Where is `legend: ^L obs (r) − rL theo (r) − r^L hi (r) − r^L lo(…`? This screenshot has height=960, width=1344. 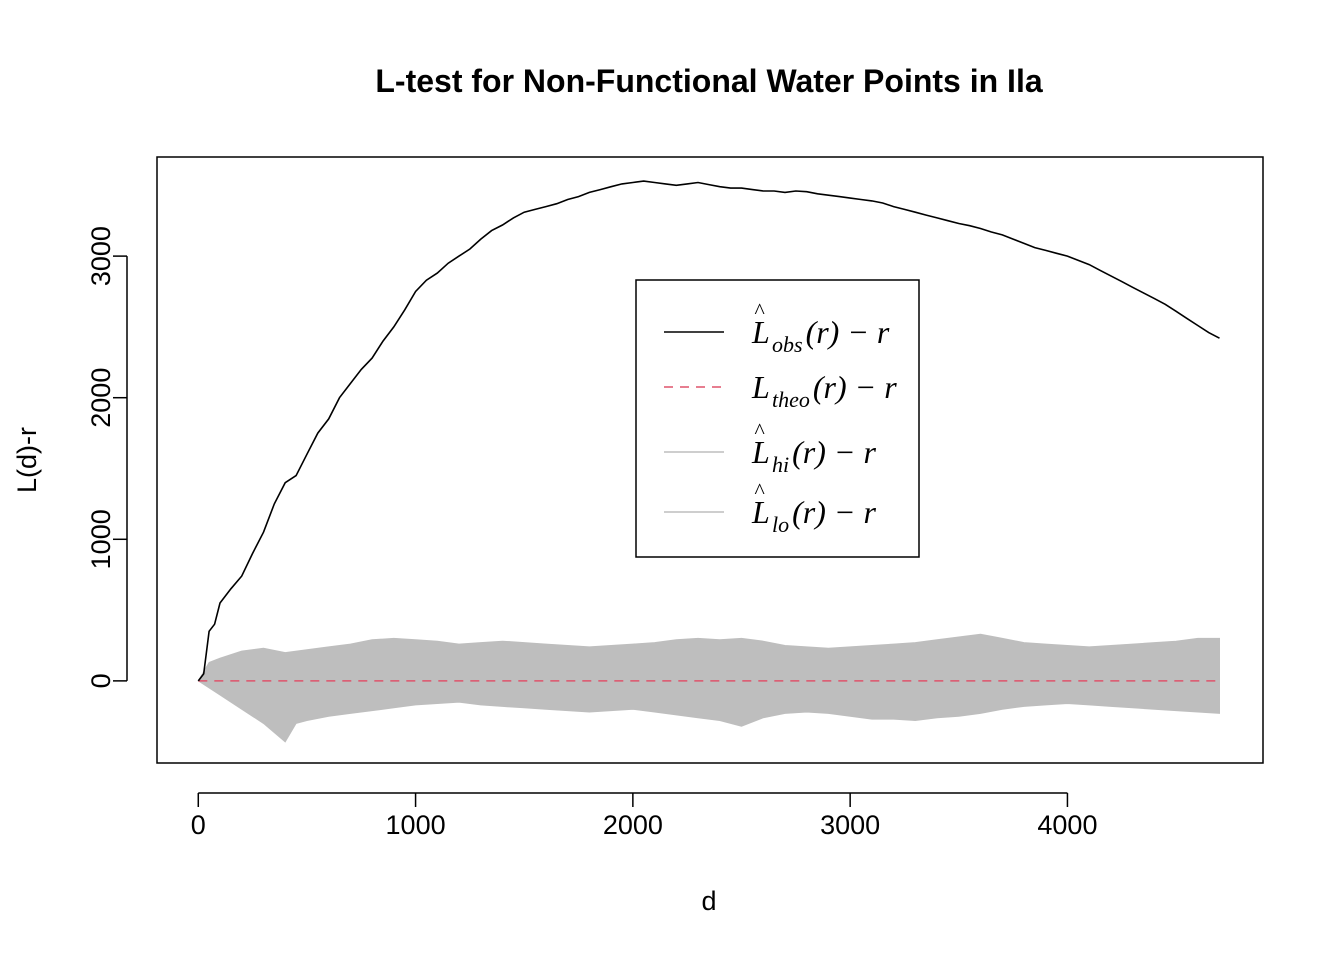
legend: ^L obs (r) − rL theo (r) − r^L hi (r) − r^L lo(… is located at coordinates (777, 418).